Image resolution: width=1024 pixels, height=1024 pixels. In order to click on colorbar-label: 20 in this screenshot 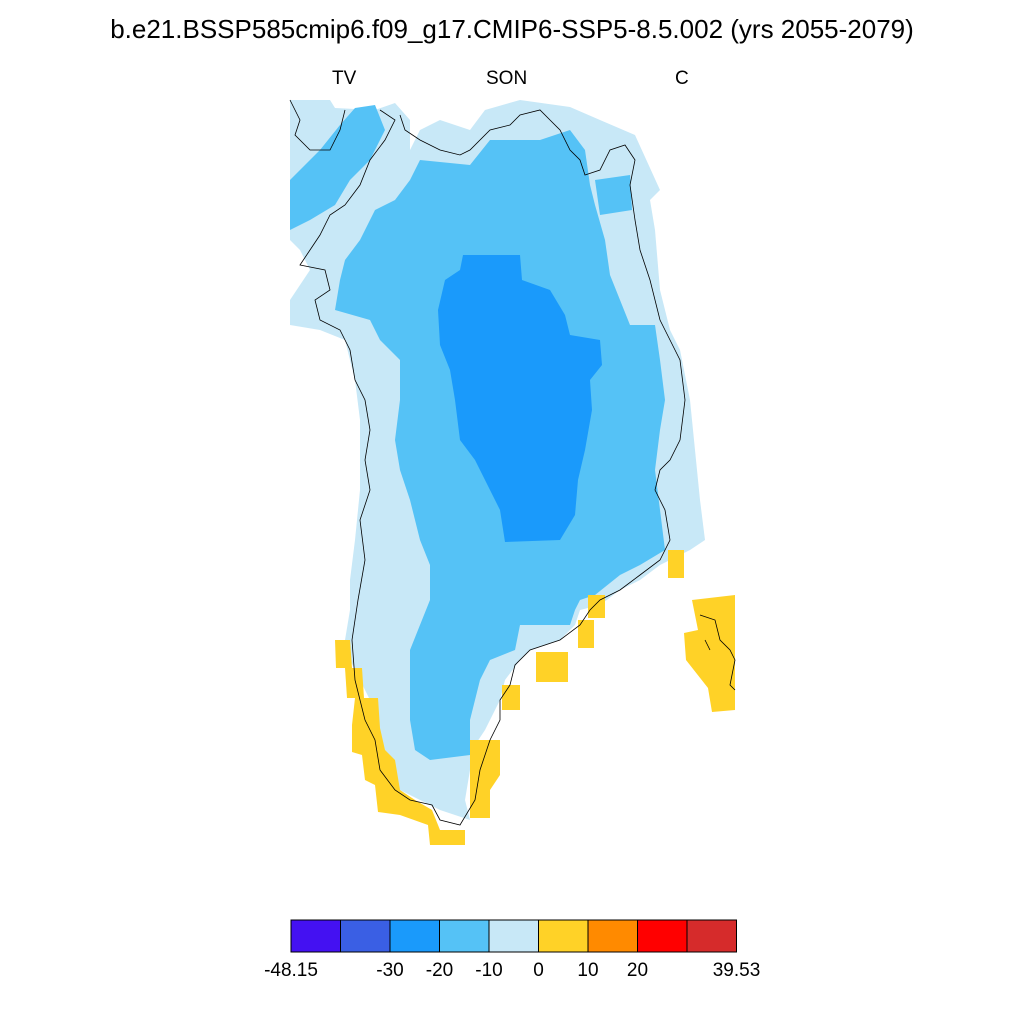, I will do `click(637, 970)`.